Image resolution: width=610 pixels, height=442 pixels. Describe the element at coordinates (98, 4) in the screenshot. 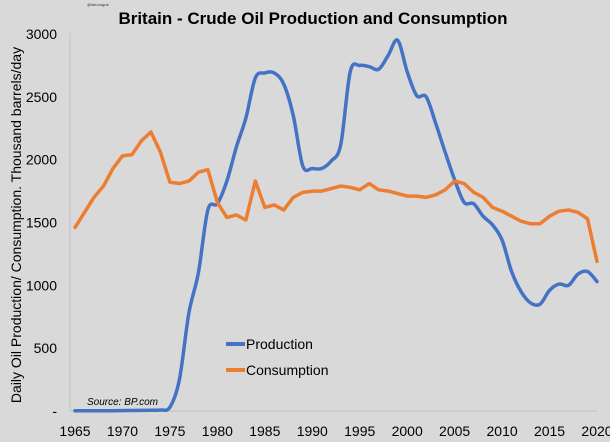

I see `watermark: @ideorogue` at that location.